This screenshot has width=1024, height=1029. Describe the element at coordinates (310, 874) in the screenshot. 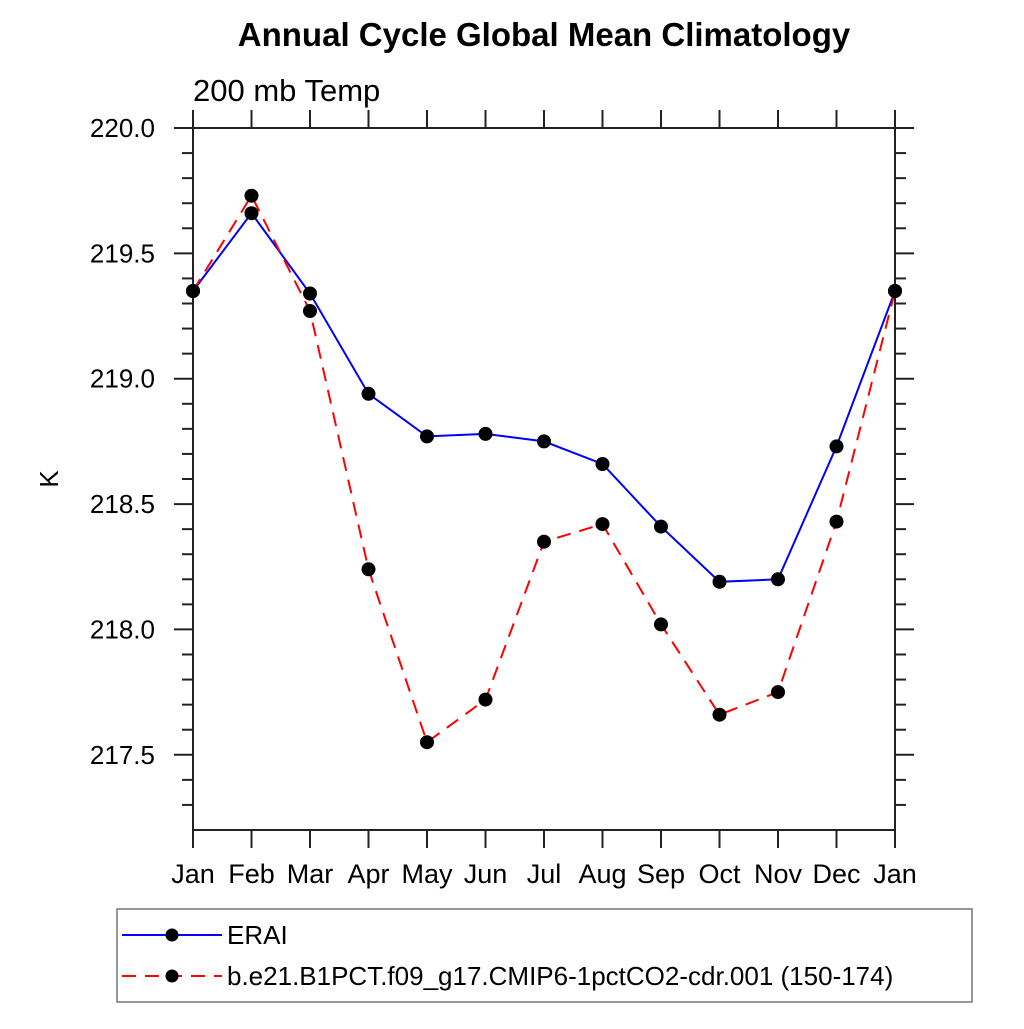

I see `x-axis-label: Mar` at that location.